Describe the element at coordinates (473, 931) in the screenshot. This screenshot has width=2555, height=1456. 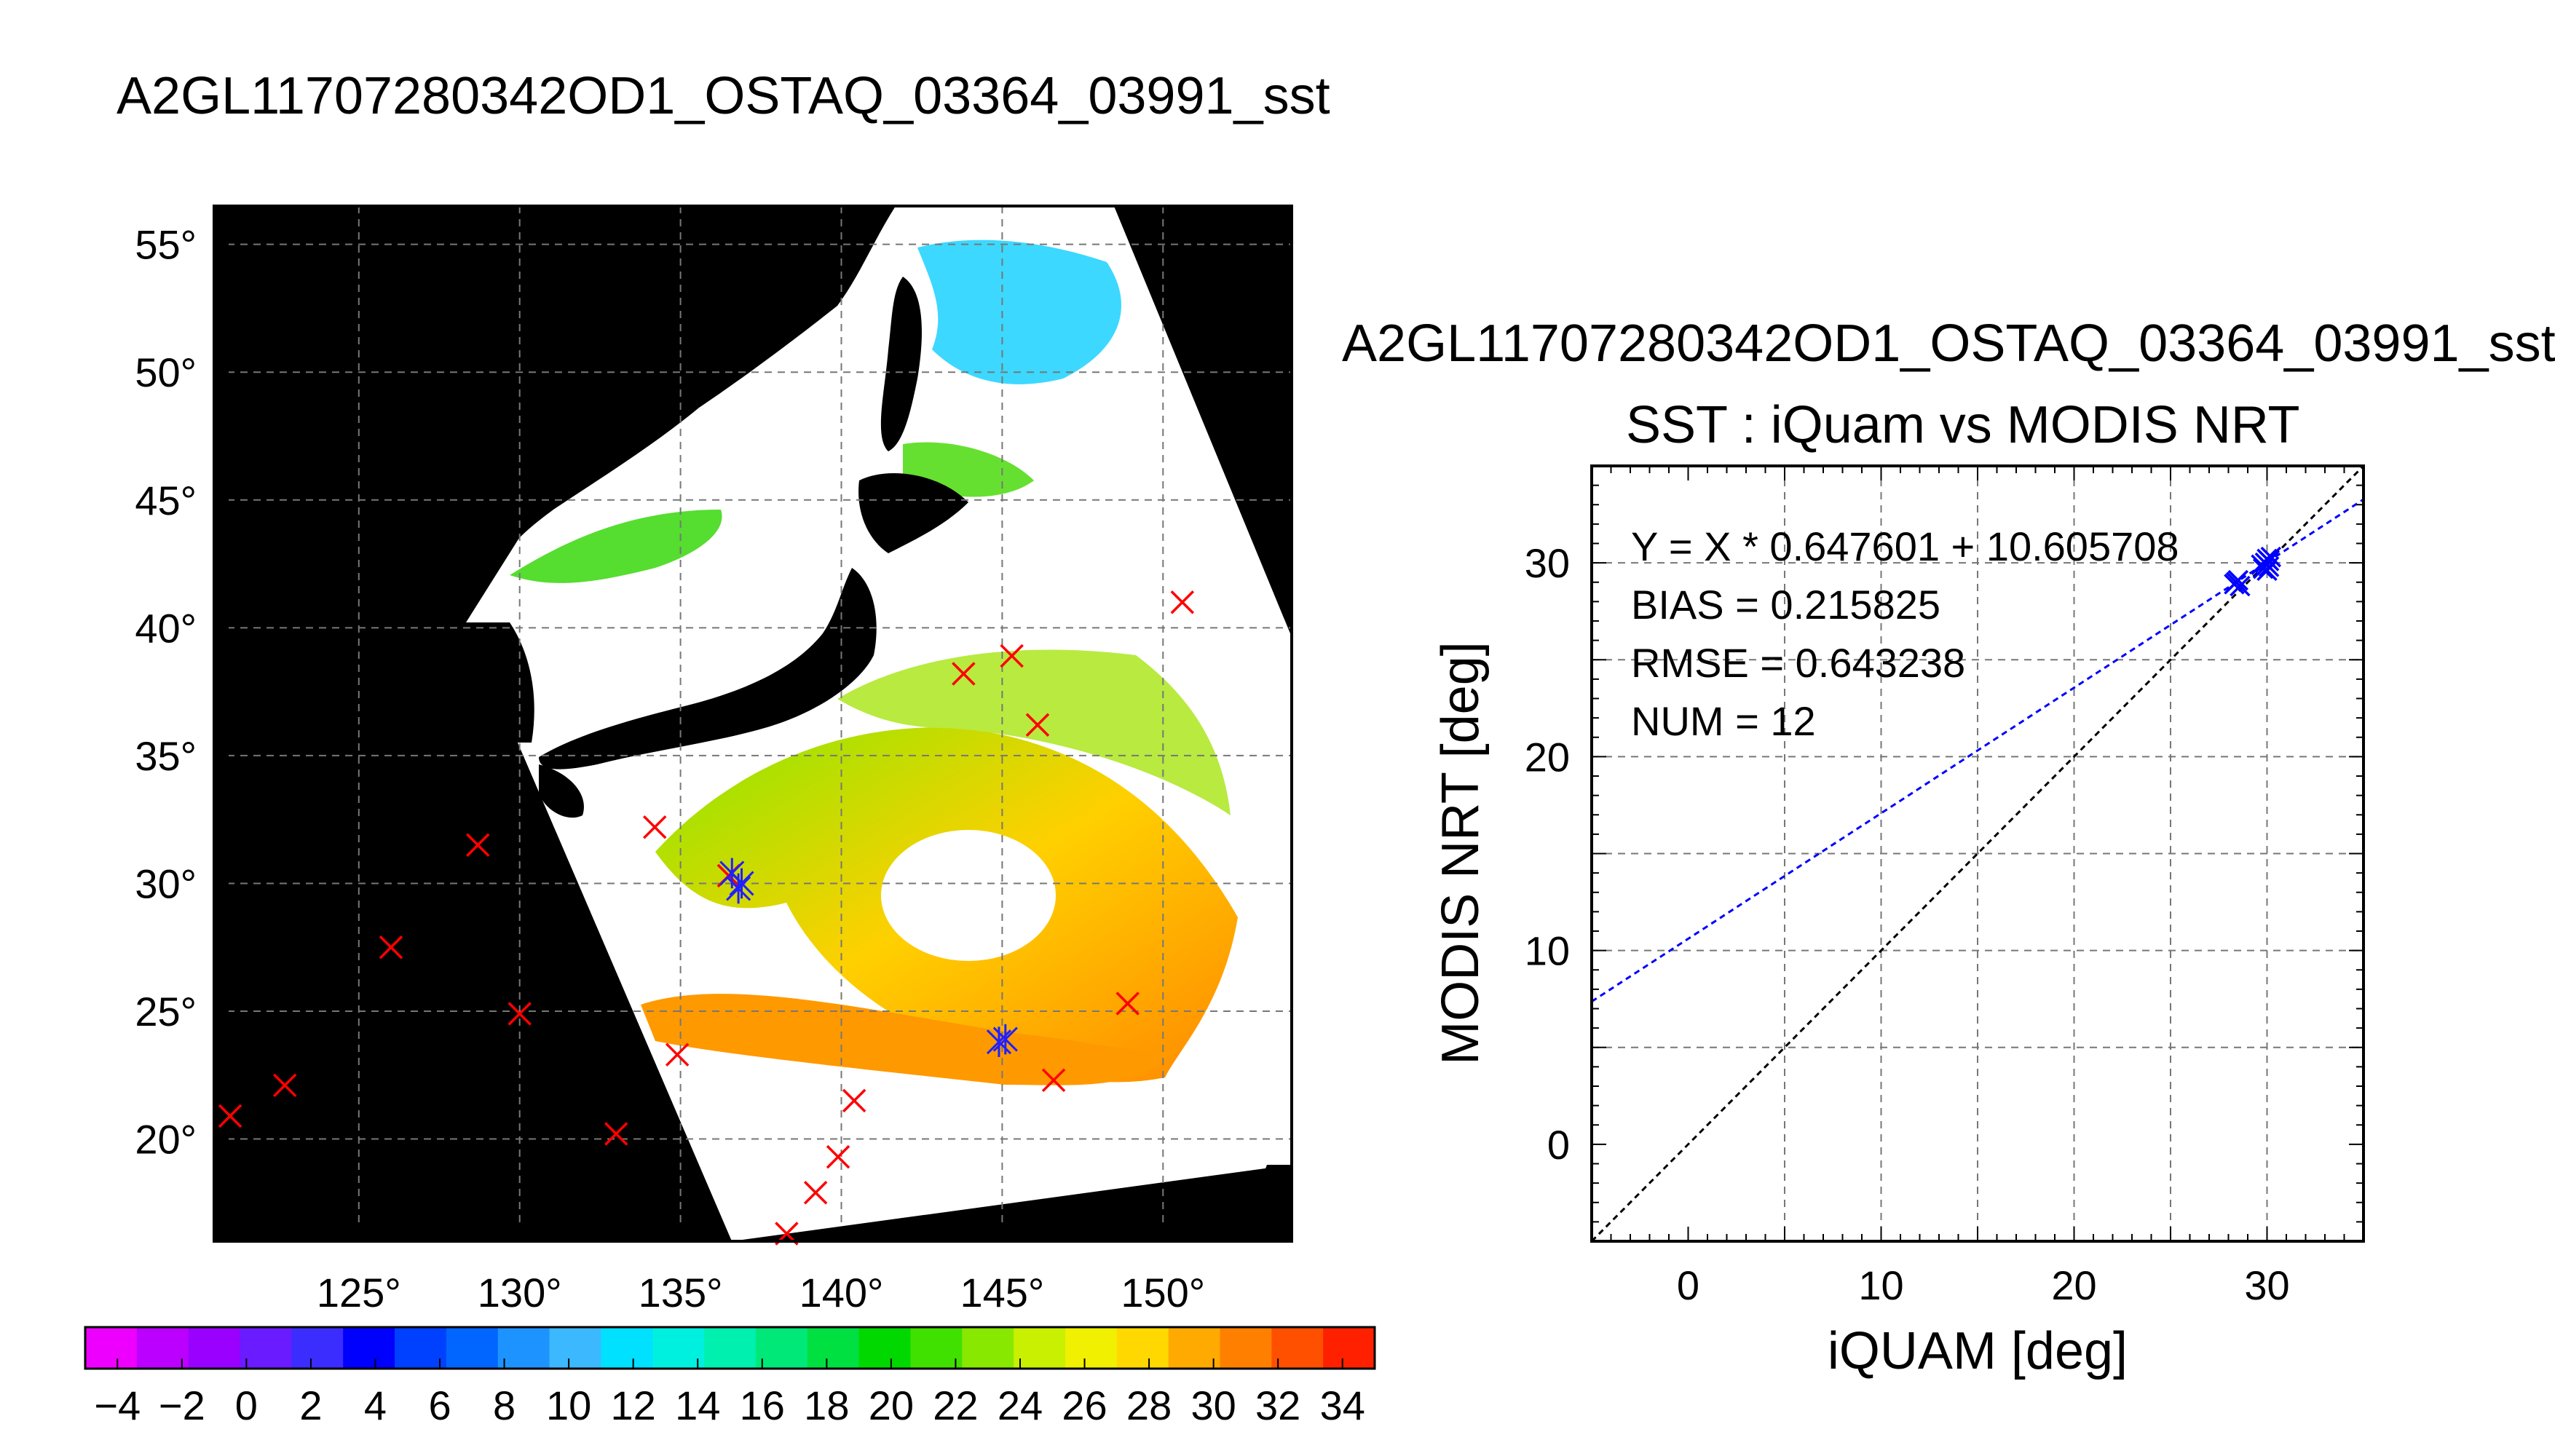
I see `outside-swath-west` at that location.